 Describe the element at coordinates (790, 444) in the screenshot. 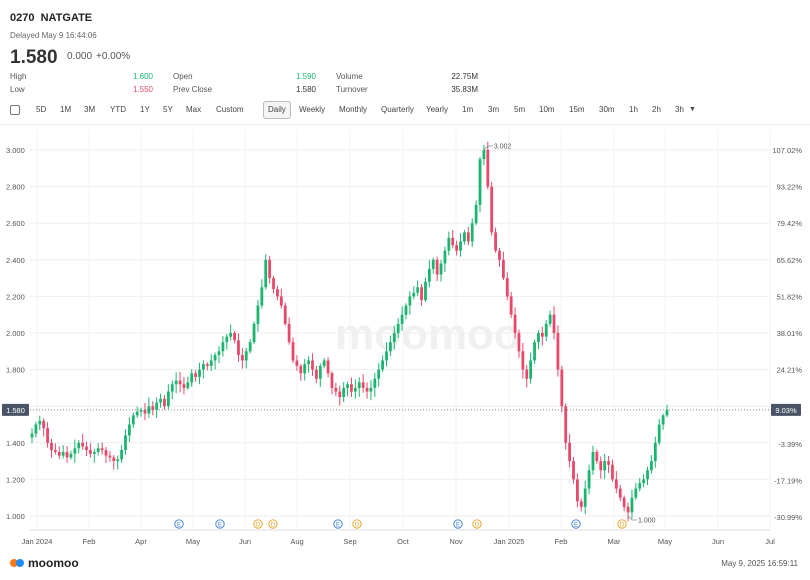

I see `pct-tick-label: -3.39%` at that location.